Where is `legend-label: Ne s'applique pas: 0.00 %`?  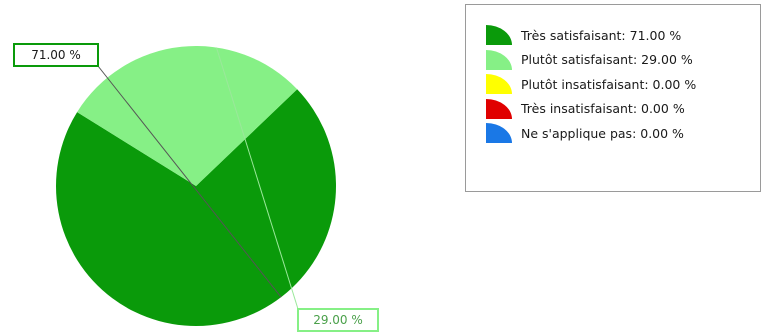 legend-label: Ne s'applique pas: 0.00 % is located at coordinates (602, 133).